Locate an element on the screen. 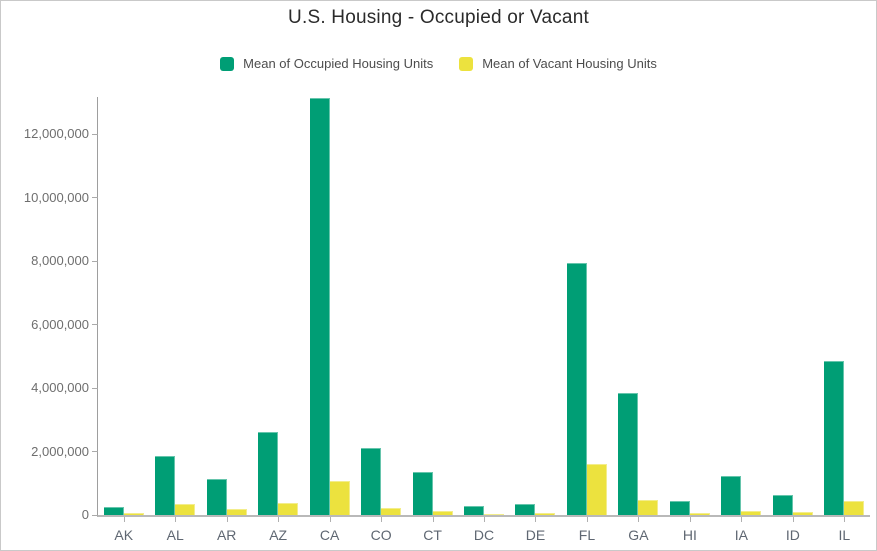 This screenshot has height=551, width=877. bar-vacant-AZ is located at coordinates (288, 509).